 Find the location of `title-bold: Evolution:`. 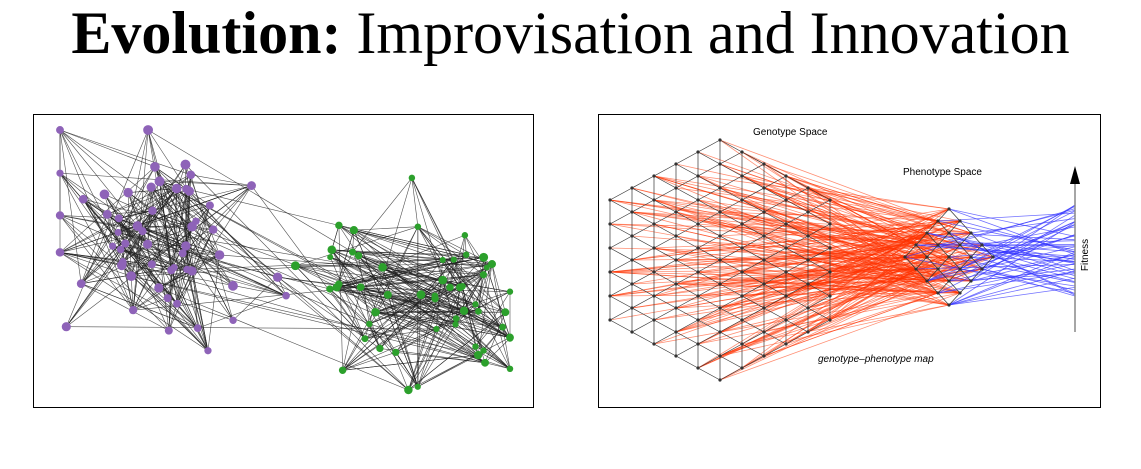

title-bold: Evolution: is located at coordinates (206, 33).